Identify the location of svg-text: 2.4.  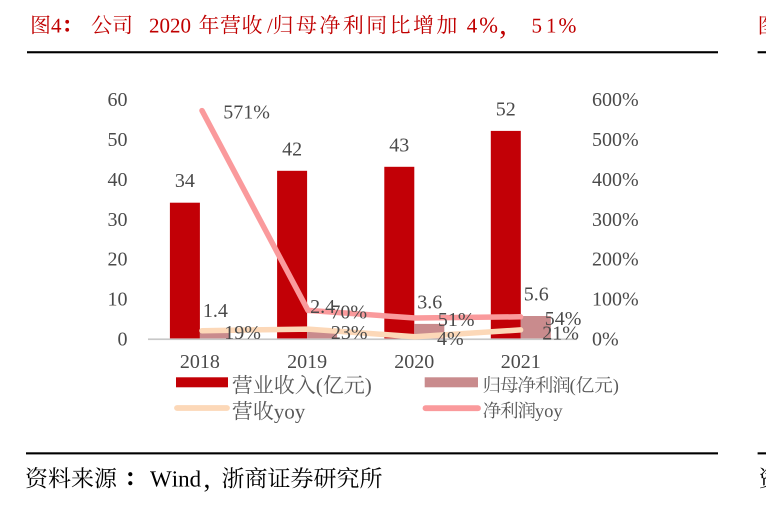
(322, 307).